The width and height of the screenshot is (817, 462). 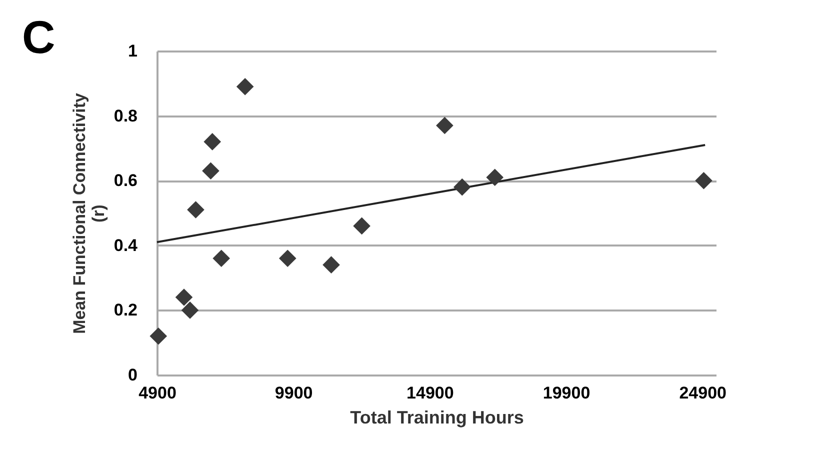 What do you see at coordinates (437, 418) in the screenshot?
I see `x-axis-title: Total Training Hours` at bounding box center [437, 418].